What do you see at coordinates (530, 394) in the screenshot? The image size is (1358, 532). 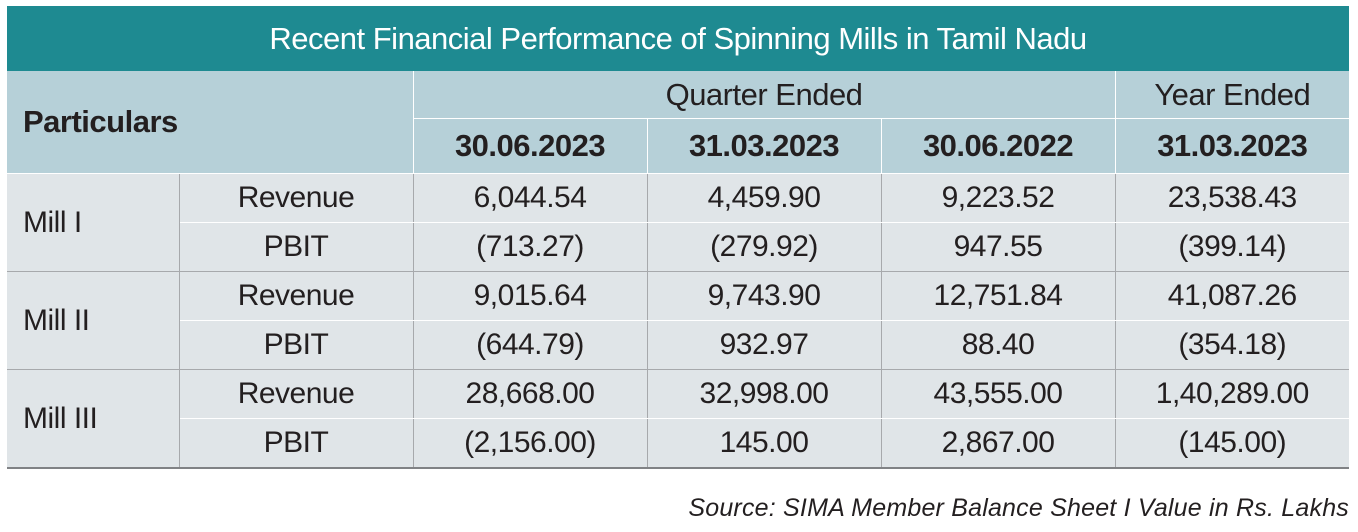 I see `value-cell: 28,668.00` at bounding box center [530, 394].